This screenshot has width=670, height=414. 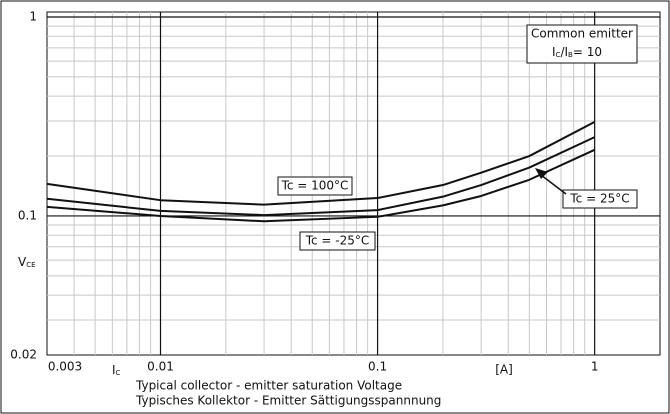 I want to click on x-unit: [A], so click(x=504, y=370).